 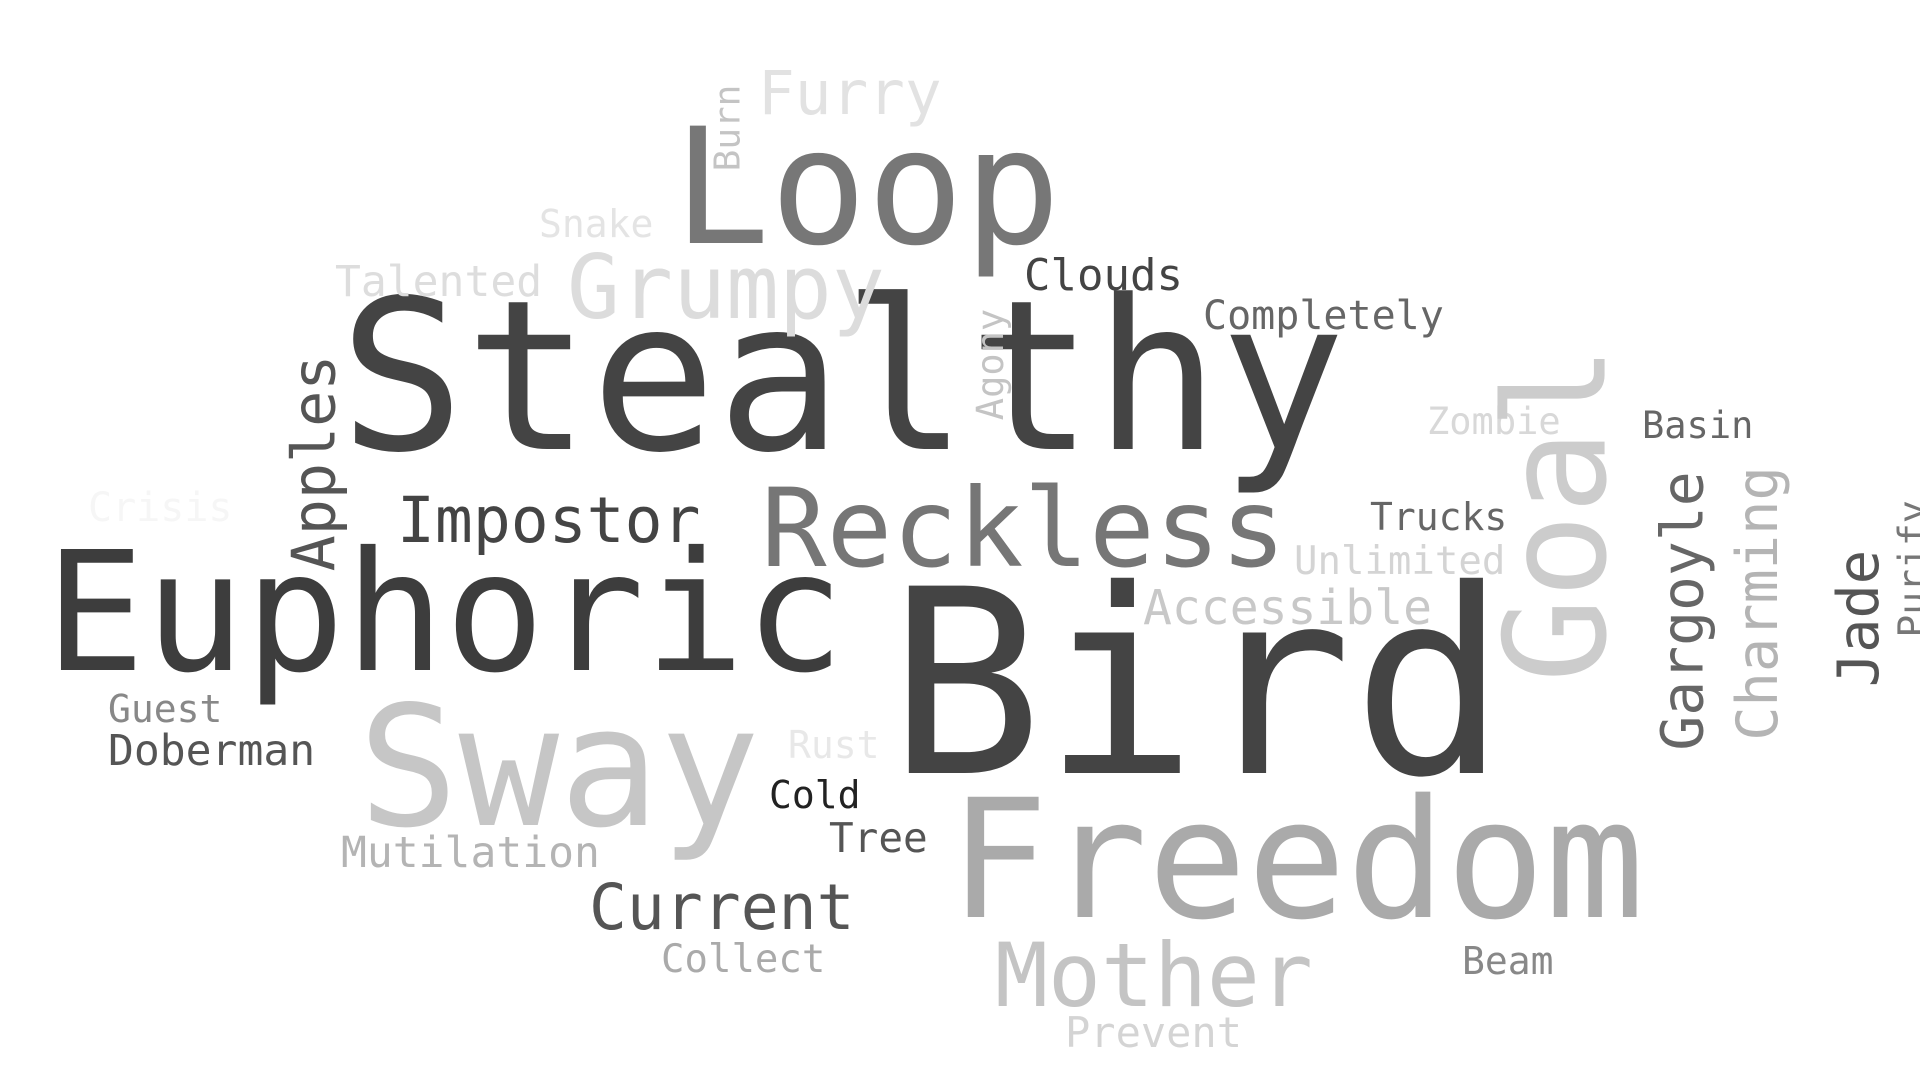 What do you see at coordinates (445, 613) in the screenshot?
I see `word-euphoric: Euphoric` at bounding box center [445, 613].